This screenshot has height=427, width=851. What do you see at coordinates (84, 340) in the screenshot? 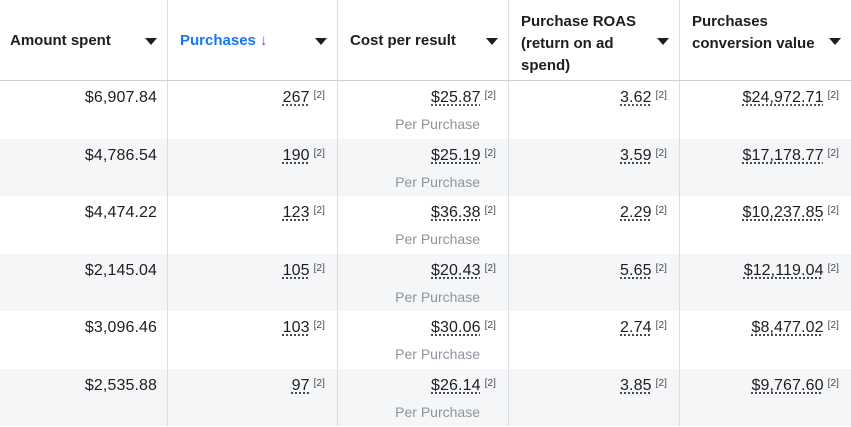
I see `amount-spent-cell: $3,096.46` at bounding box center [84, 340].